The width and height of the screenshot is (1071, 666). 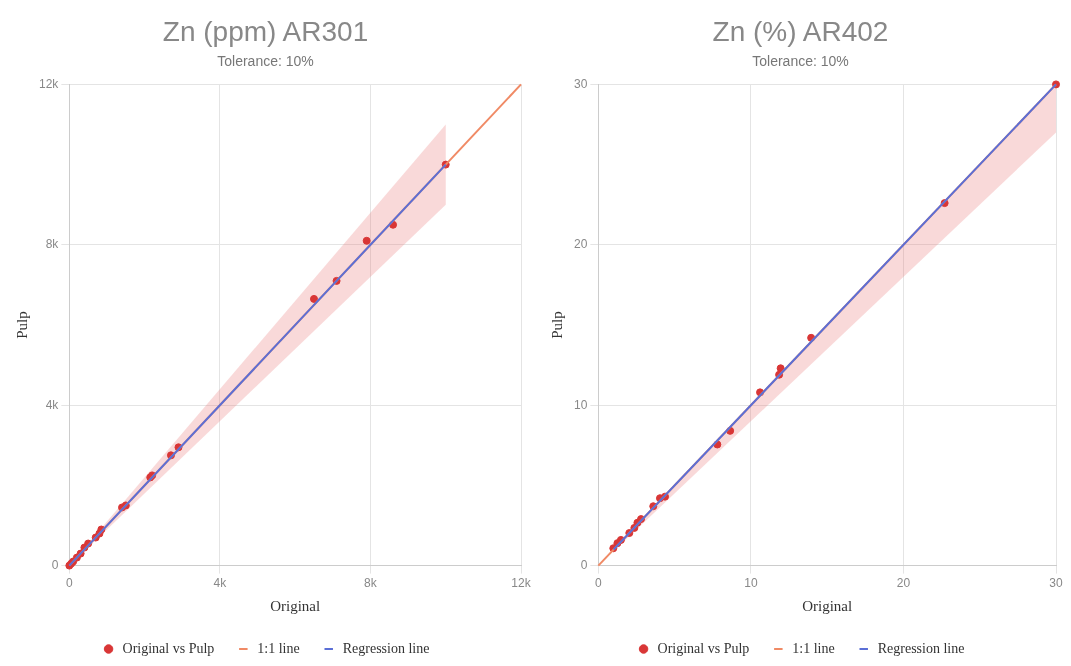 I want to click on y-tick-label: 4k, so click(x=52, y=404).